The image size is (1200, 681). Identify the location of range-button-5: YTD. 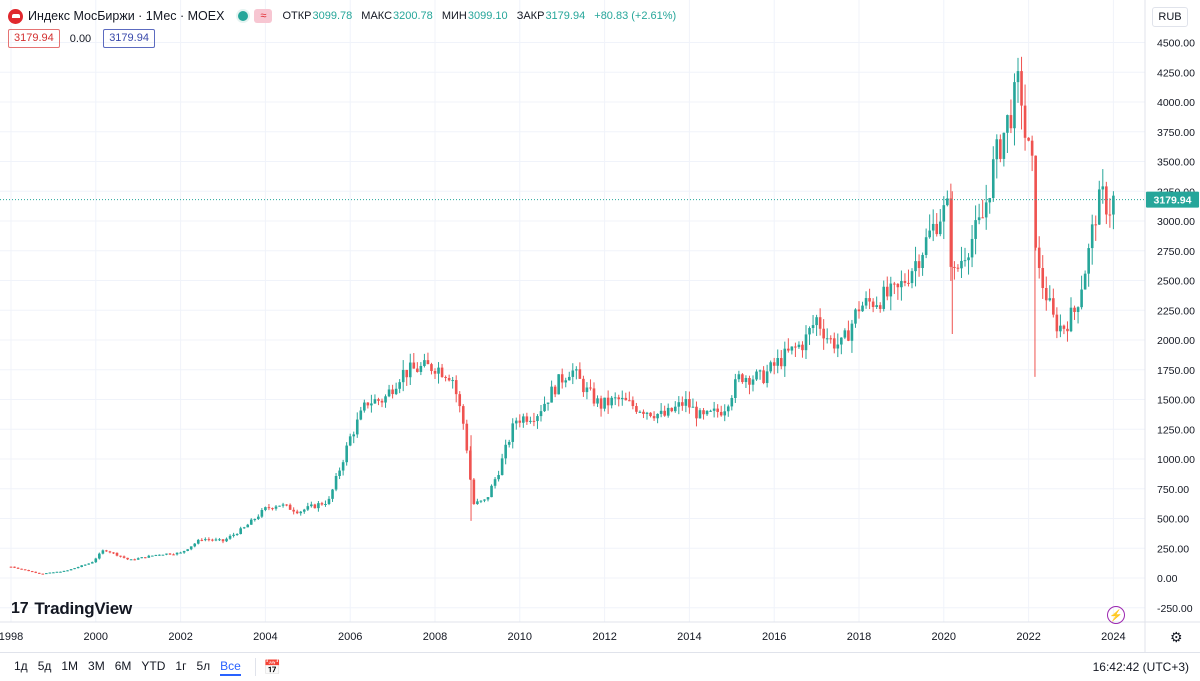
(153, 665).